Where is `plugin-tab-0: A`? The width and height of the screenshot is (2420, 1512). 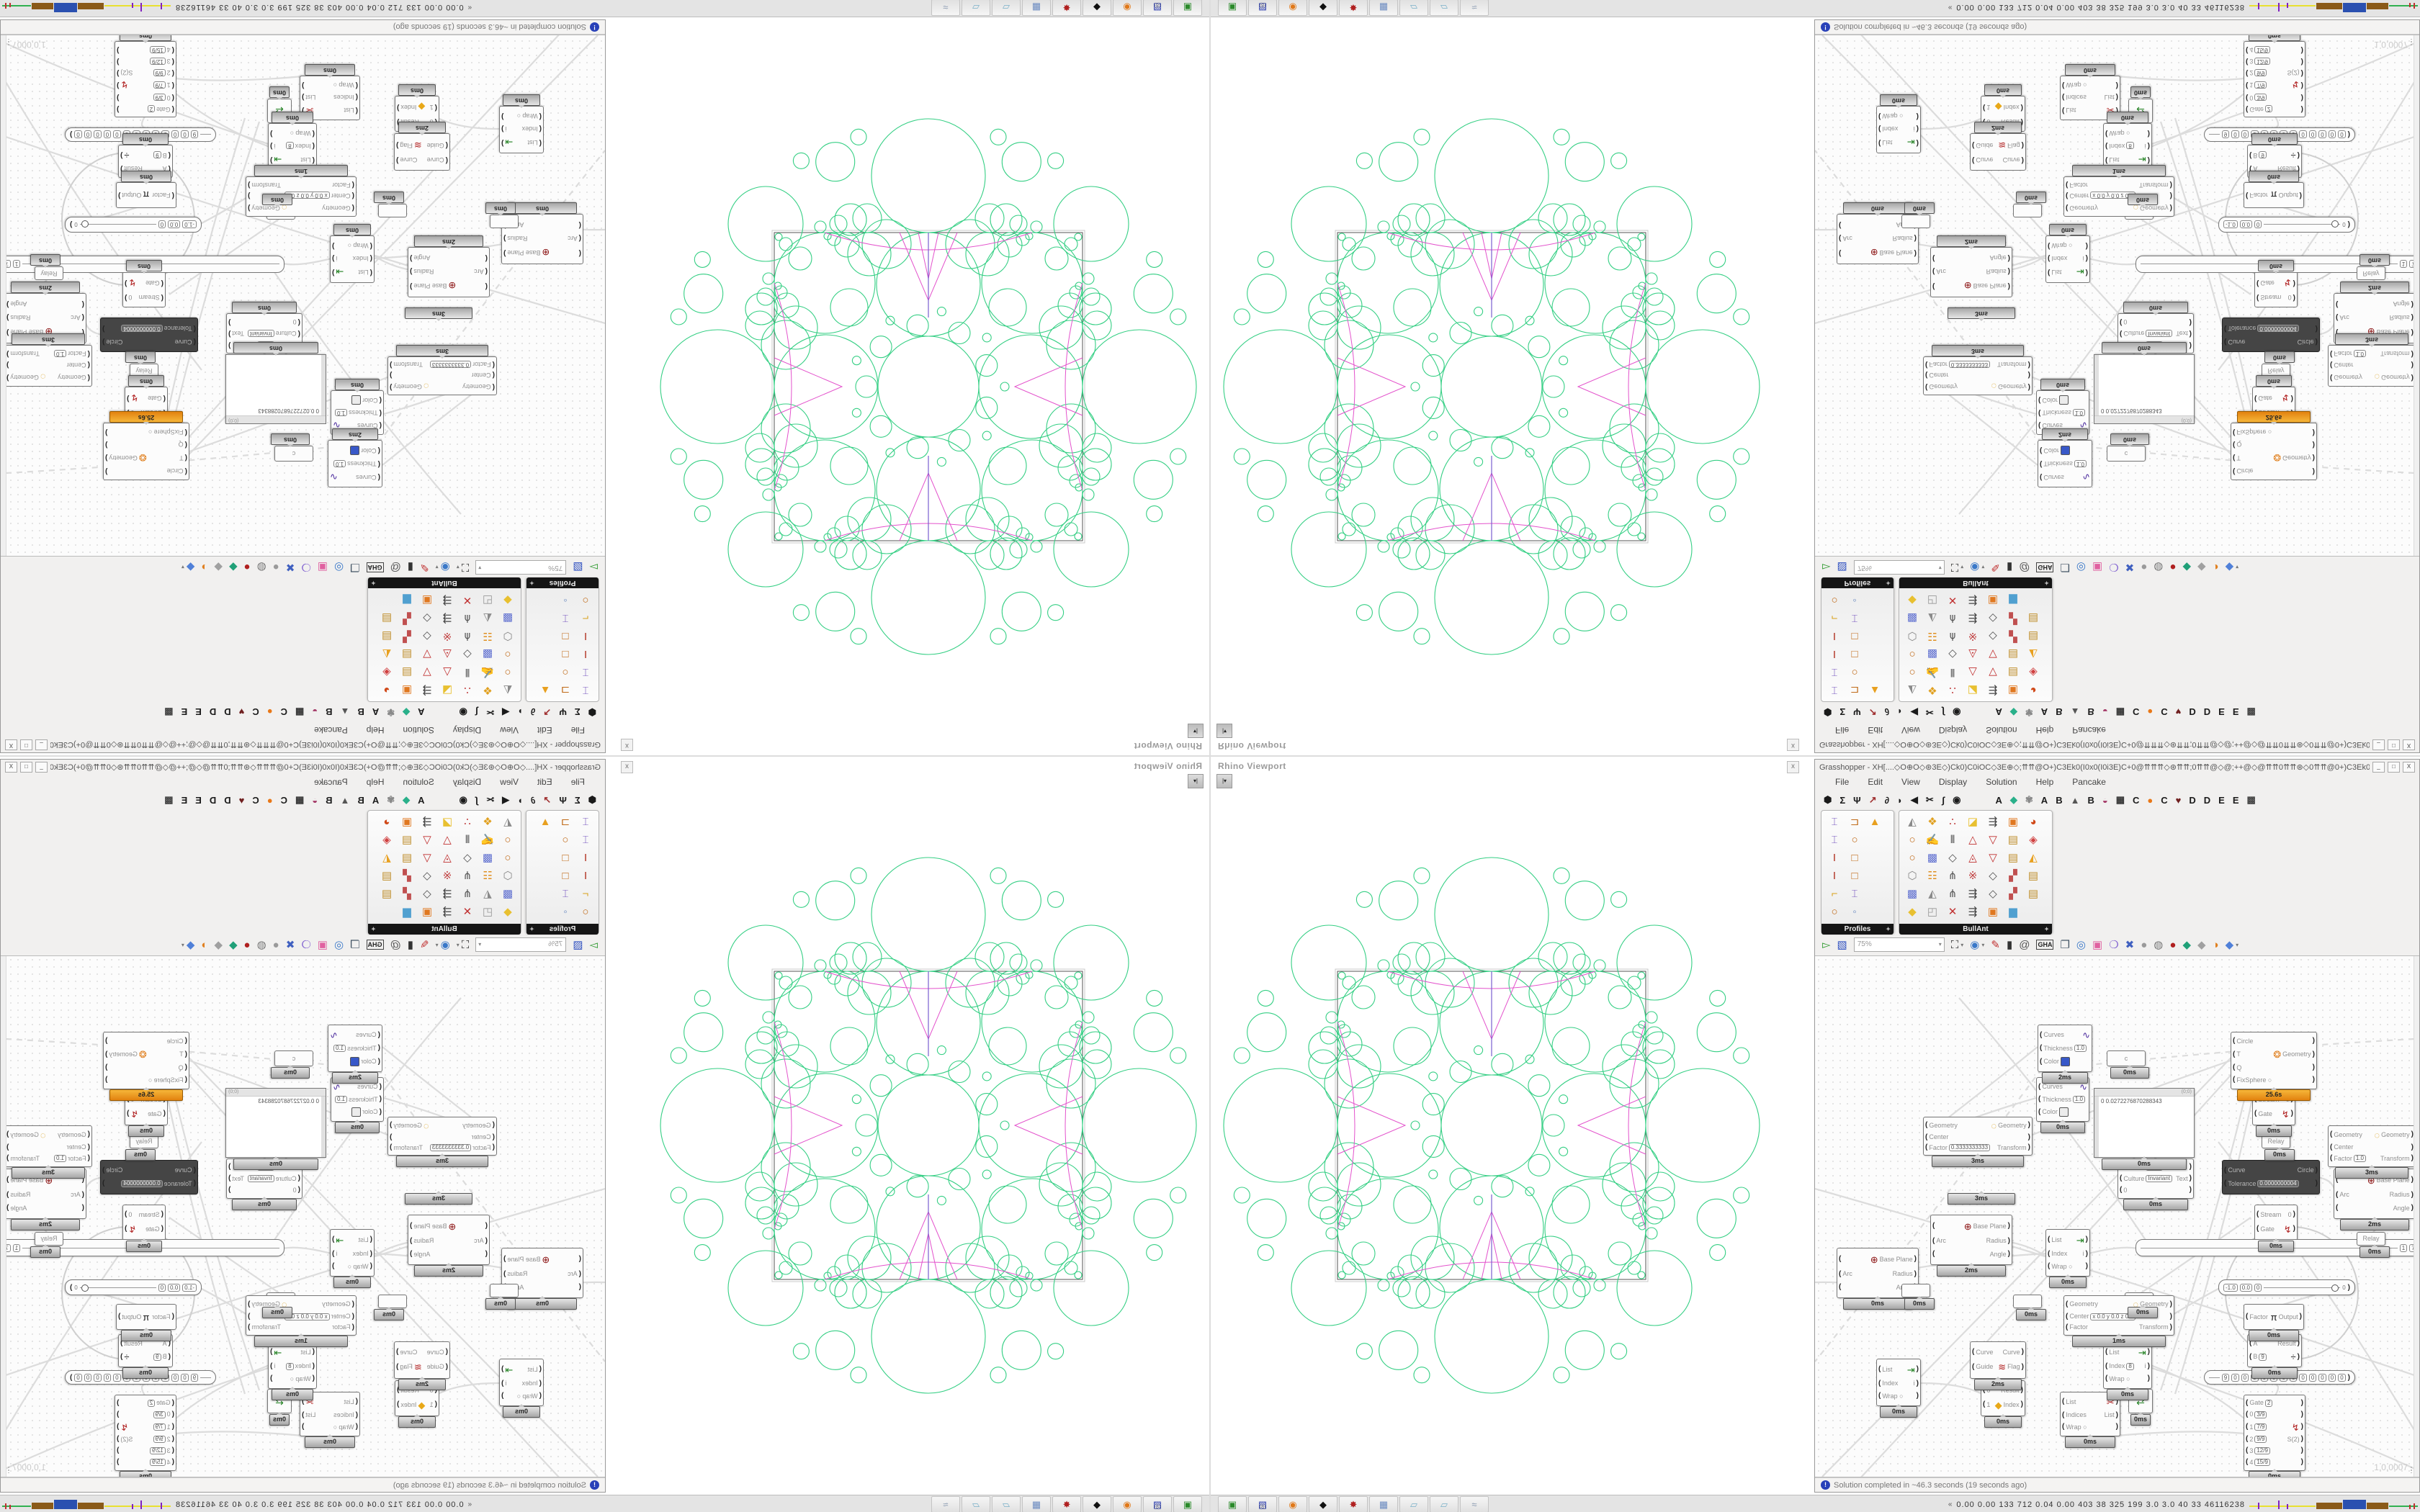 plugin-tab-0: A is located at coordinates (1999, 800).